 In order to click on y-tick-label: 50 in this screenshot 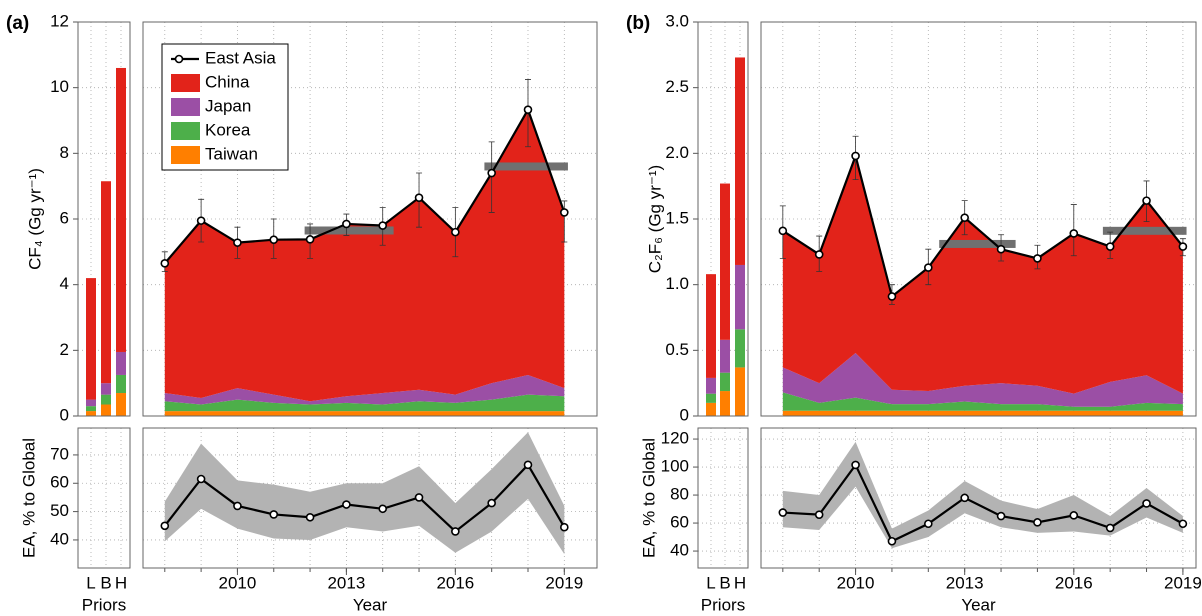, I will do `click(59, 510)`.